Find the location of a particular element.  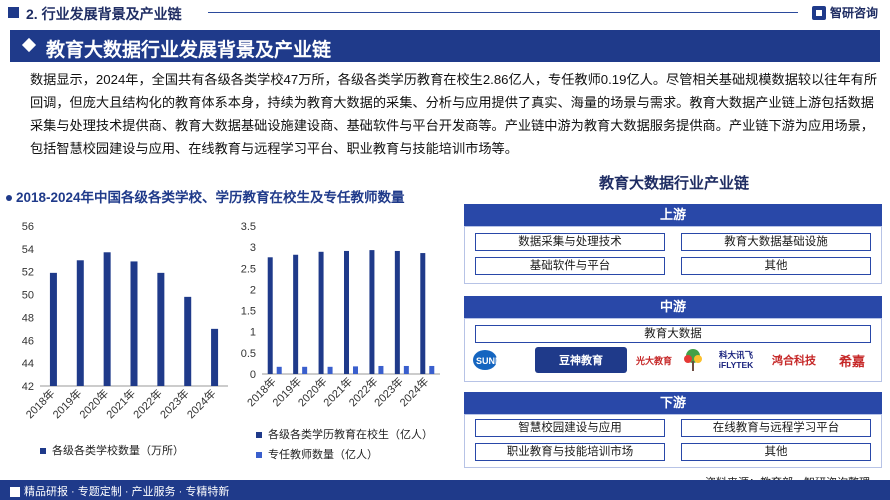

y-tick-label: 2 is located at coordinates (253, 290).